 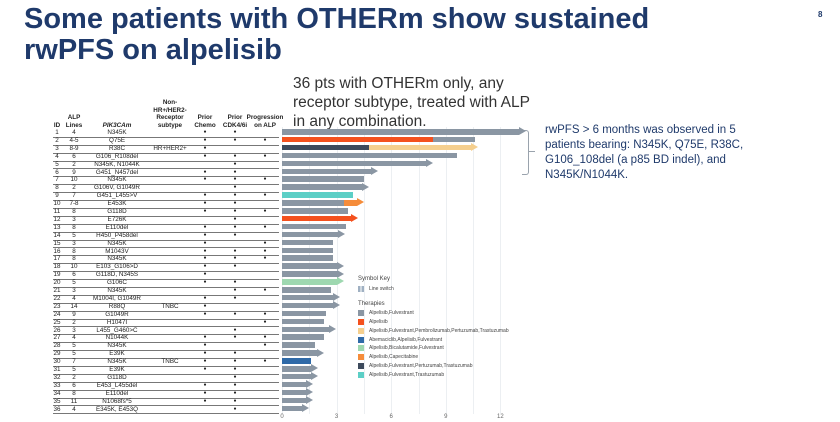 What do you see at coordinates (57, 377) in the screenshot?
I see `cell-id: 32` at bounding box center [57, 377].